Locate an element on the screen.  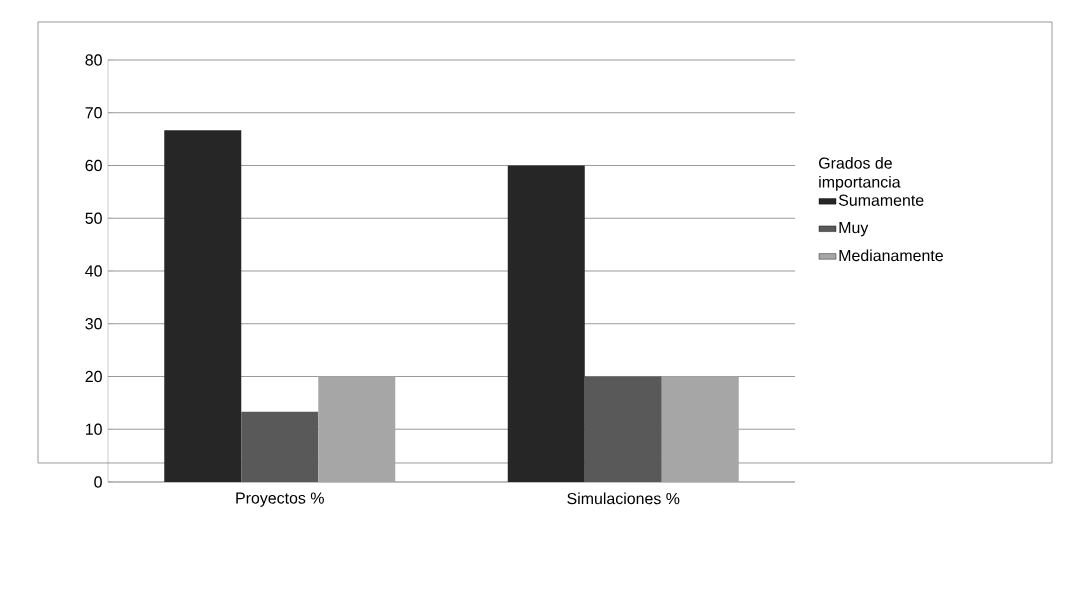
y-tick-label: 50 is located at coordinates (93, 218).